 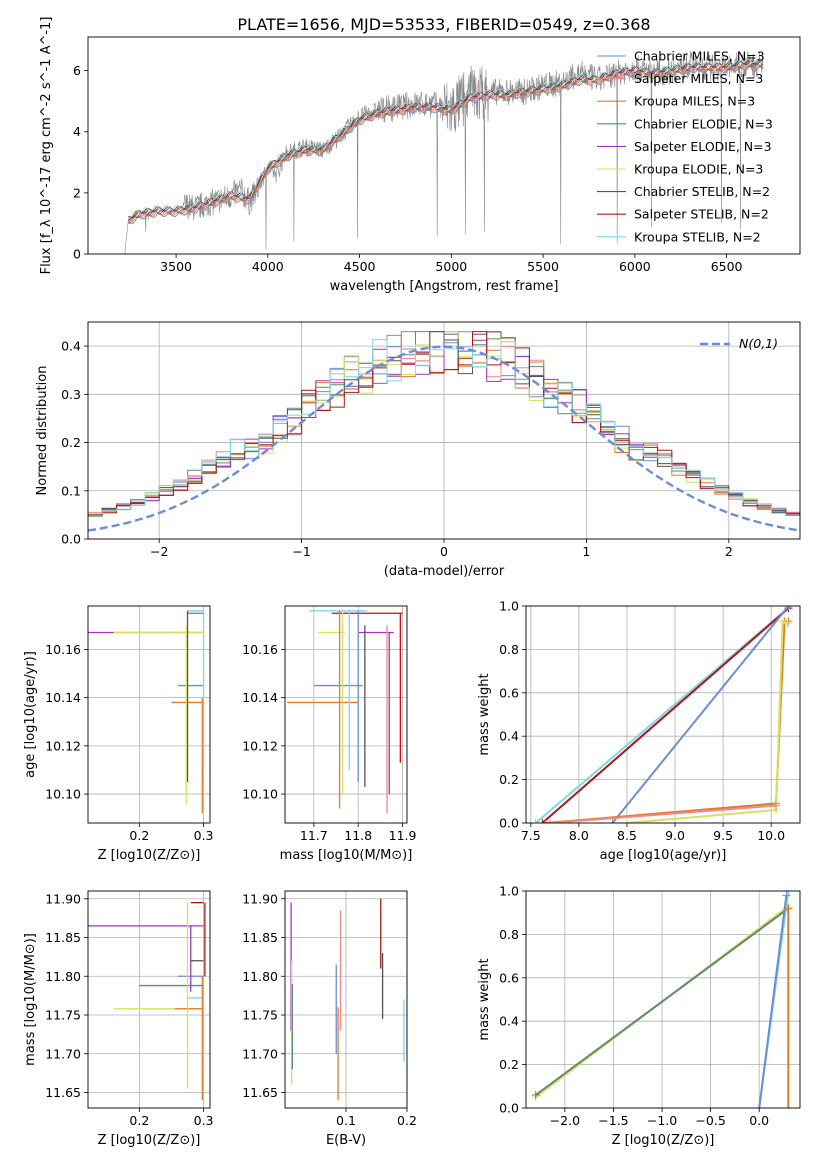 I want to click on x-axis-label: Z [log10(Z/Z⊙)], so click(x=149, y=1140).